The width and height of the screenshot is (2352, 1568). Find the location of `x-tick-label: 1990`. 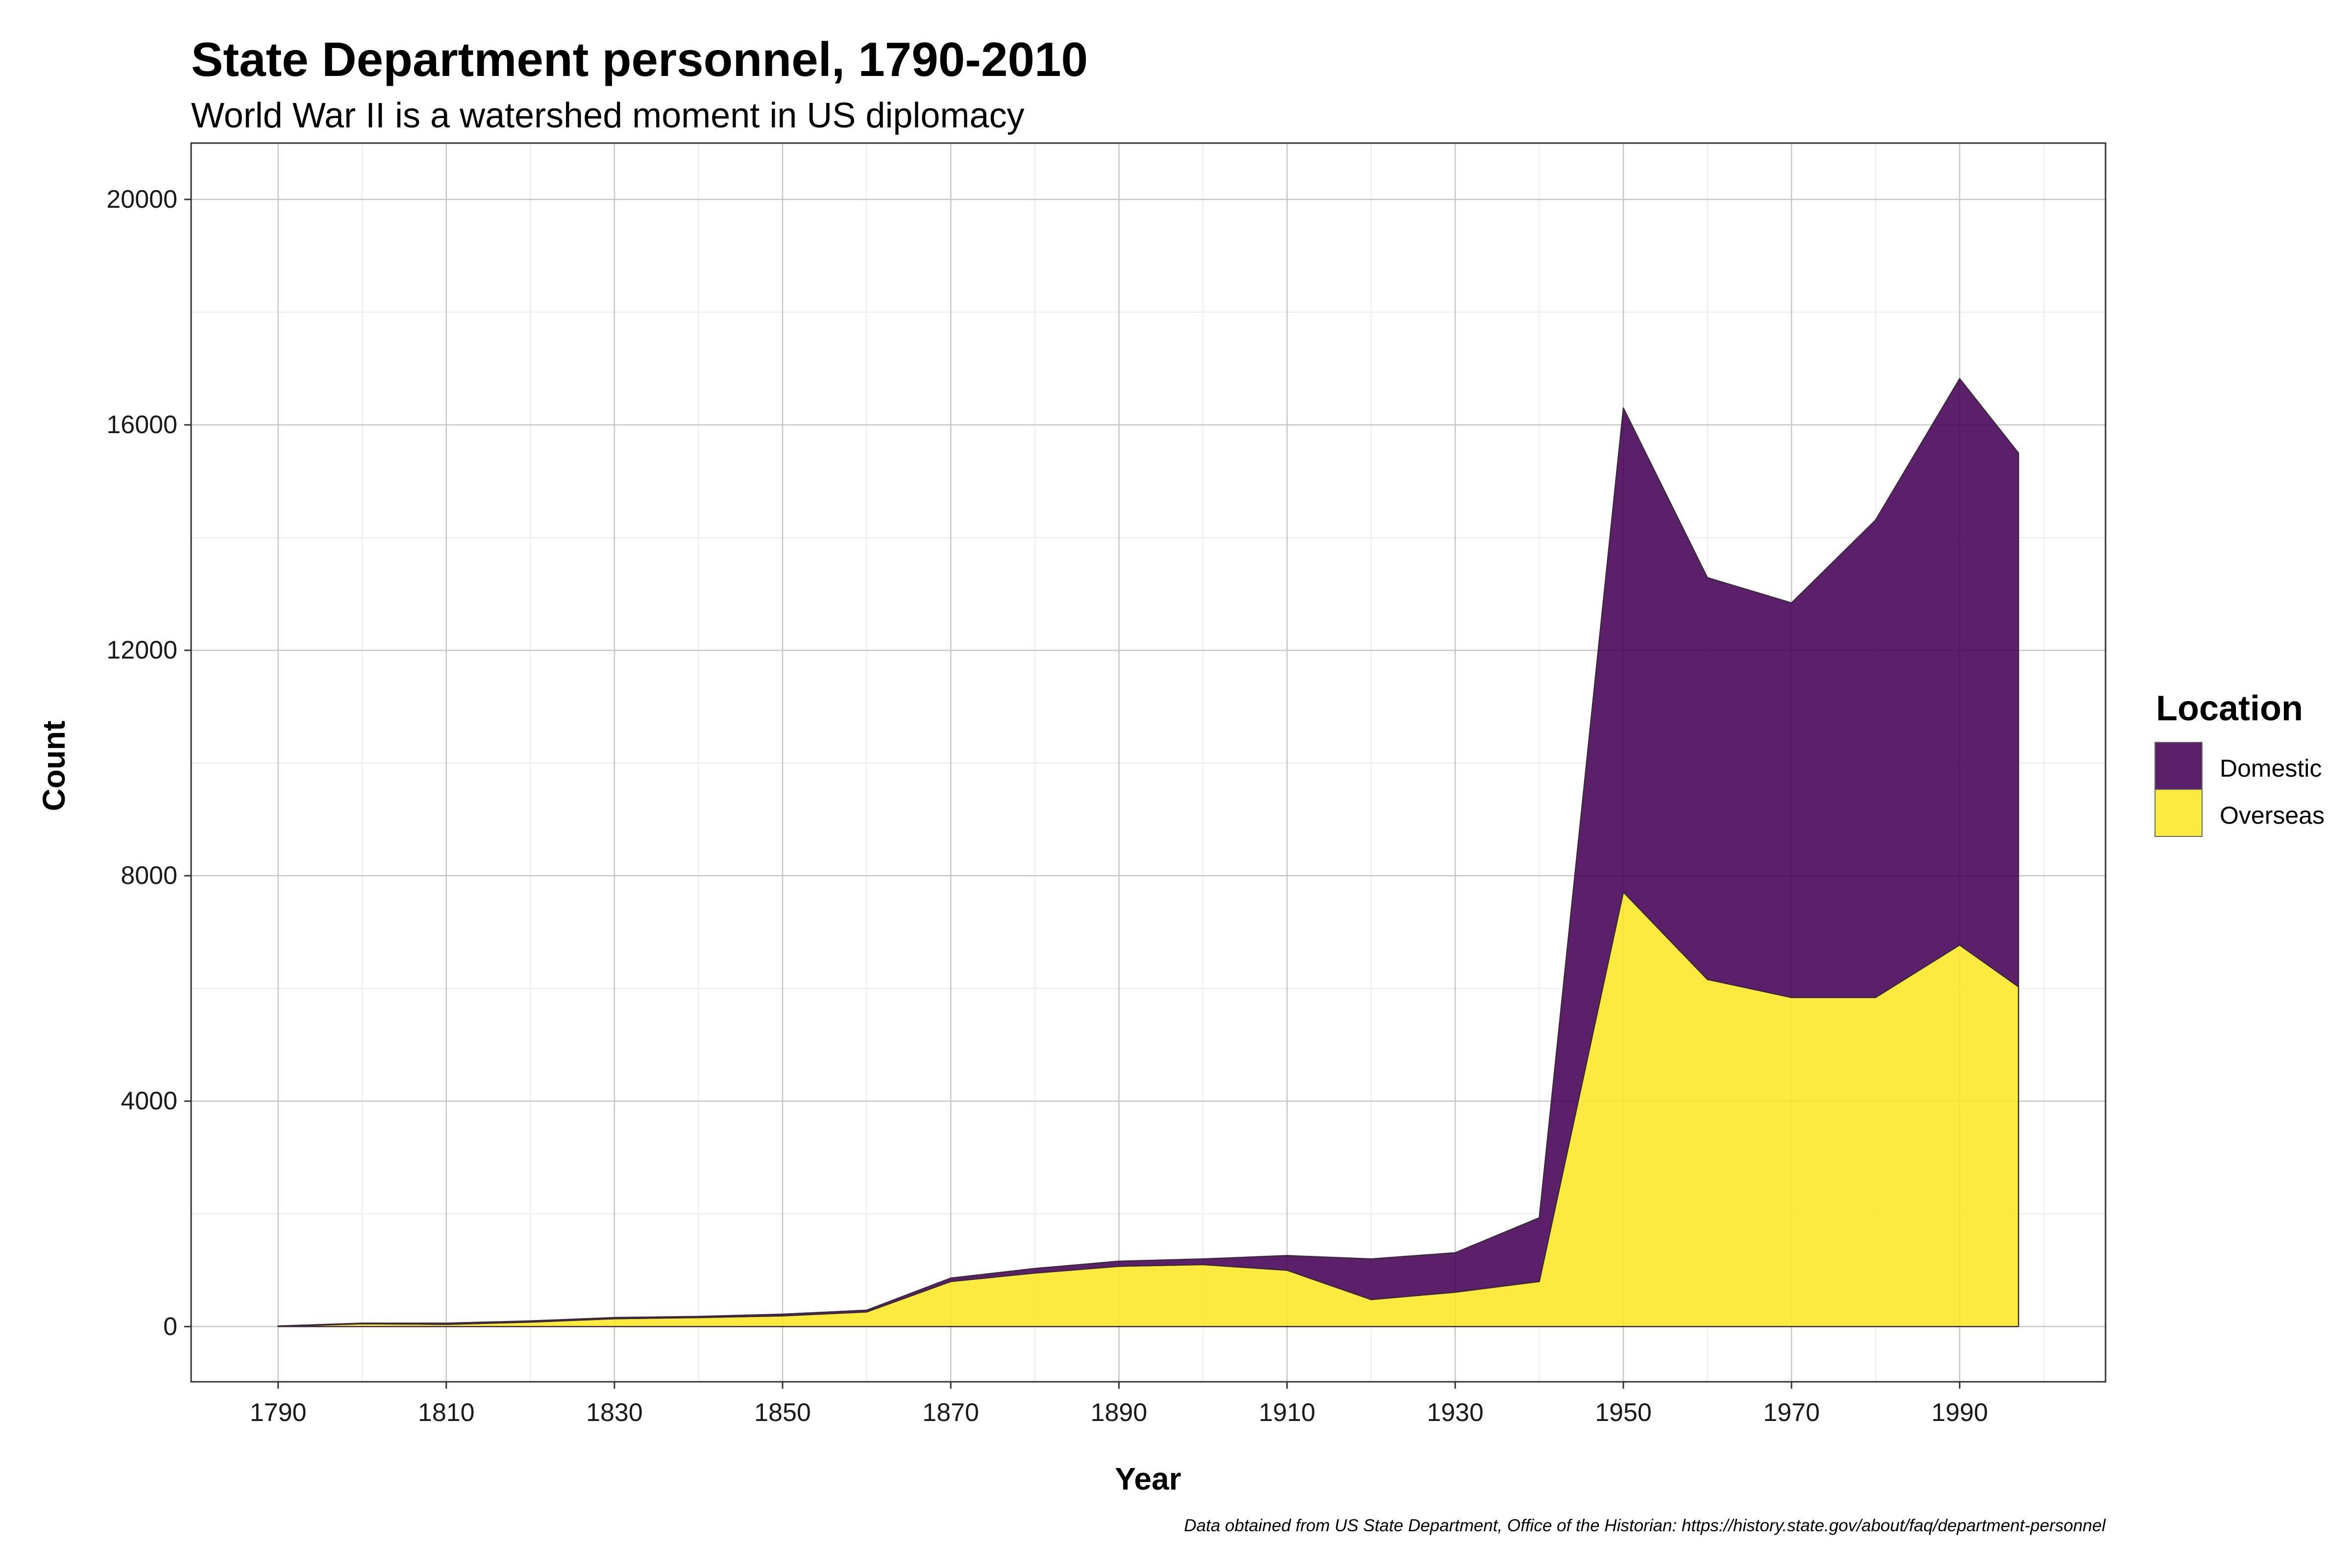

x-tick-label: 1990 is located at coordinates (1959, 1412).